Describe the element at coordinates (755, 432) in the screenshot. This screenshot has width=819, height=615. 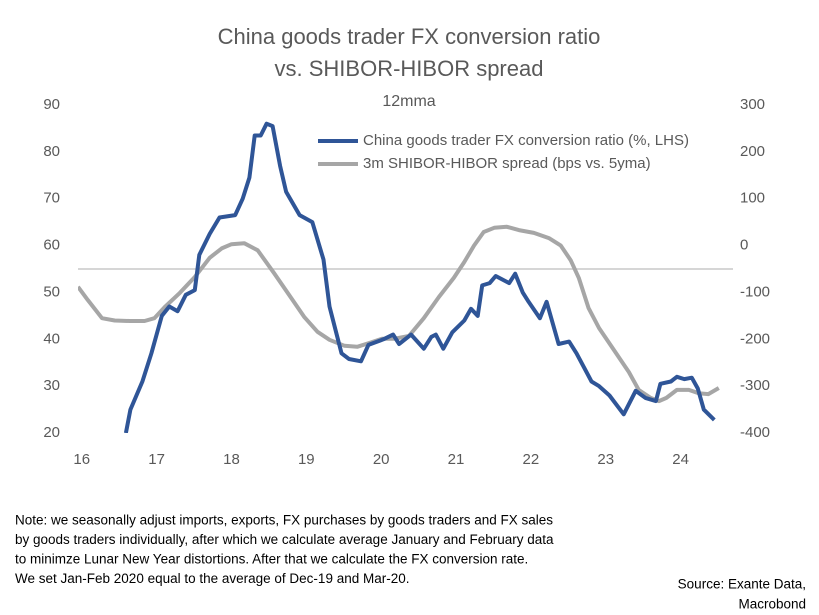
I see `y2-tick-label: -400` at that location.